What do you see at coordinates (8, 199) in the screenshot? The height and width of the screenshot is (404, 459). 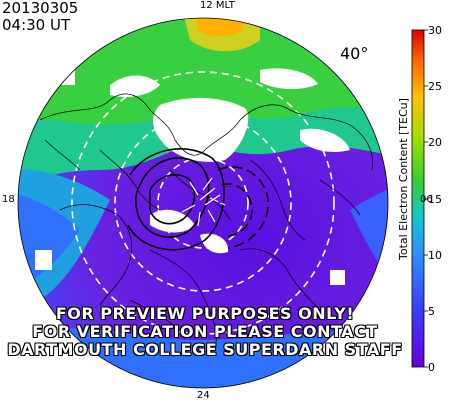 I see `mlt-label-left: 18` at bounding box center [8, 199].